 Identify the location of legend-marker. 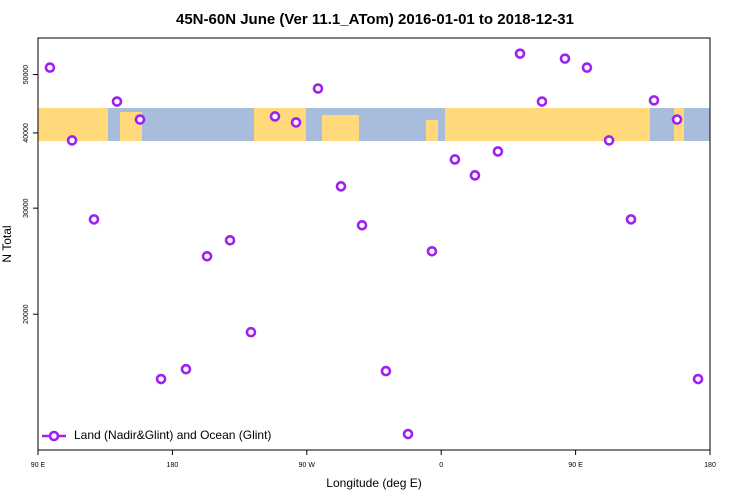
(54, 436).